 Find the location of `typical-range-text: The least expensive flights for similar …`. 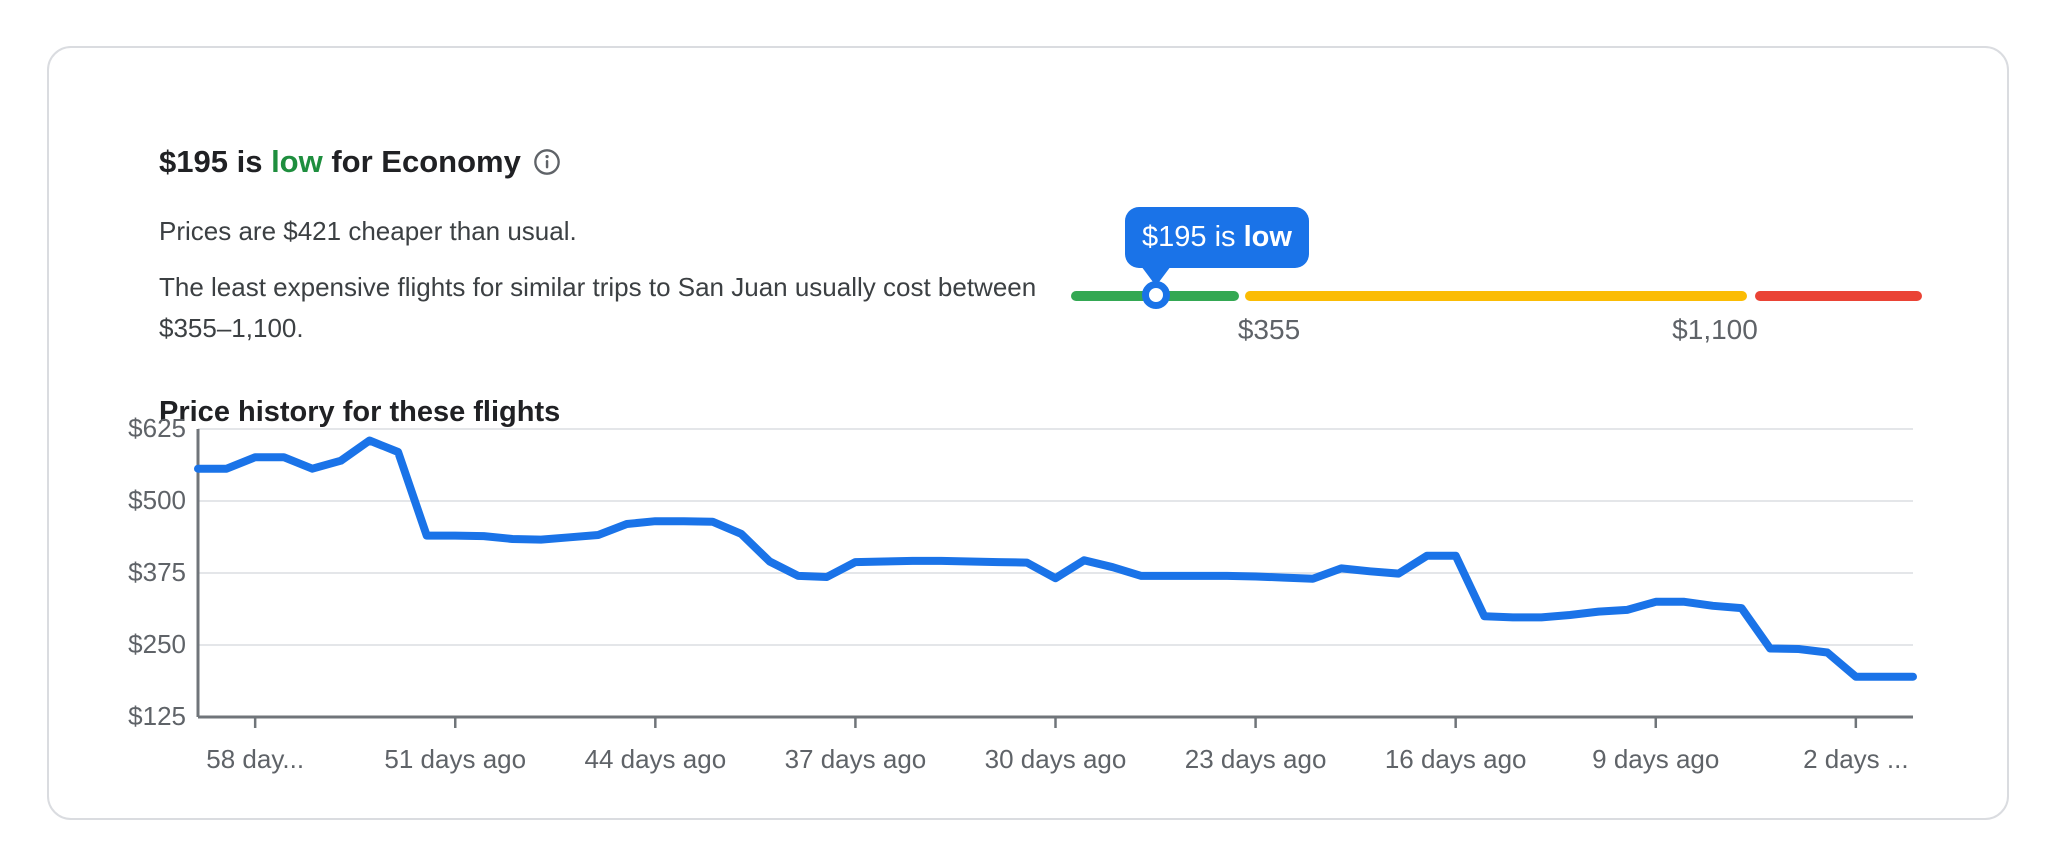

typical-range-text: The least expensive flights for similar … is located at coordinates (598, 307).